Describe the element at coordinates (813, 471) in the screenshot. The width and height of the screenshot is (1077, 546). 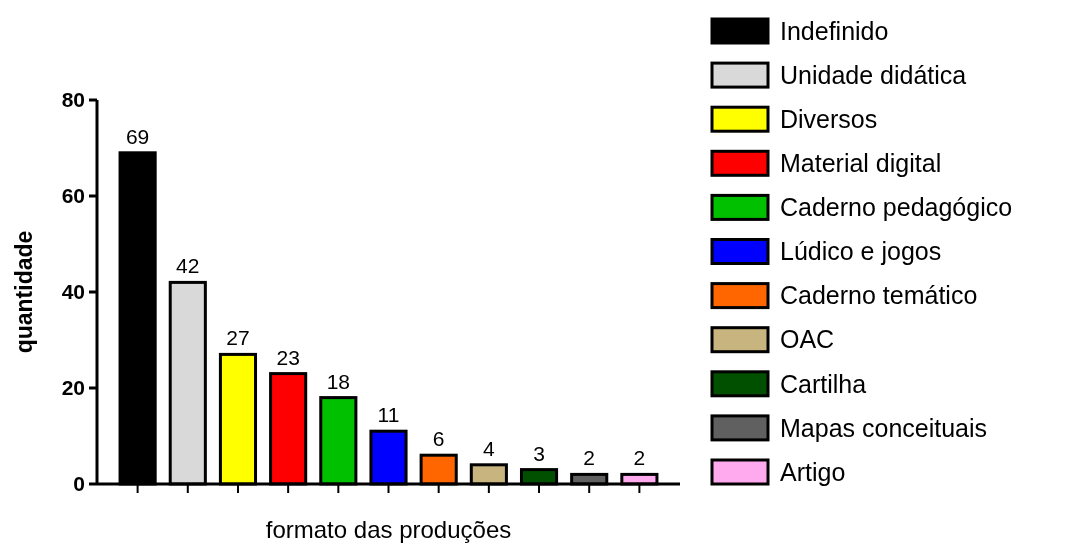
I see `legend-label: Artigo` at that location.